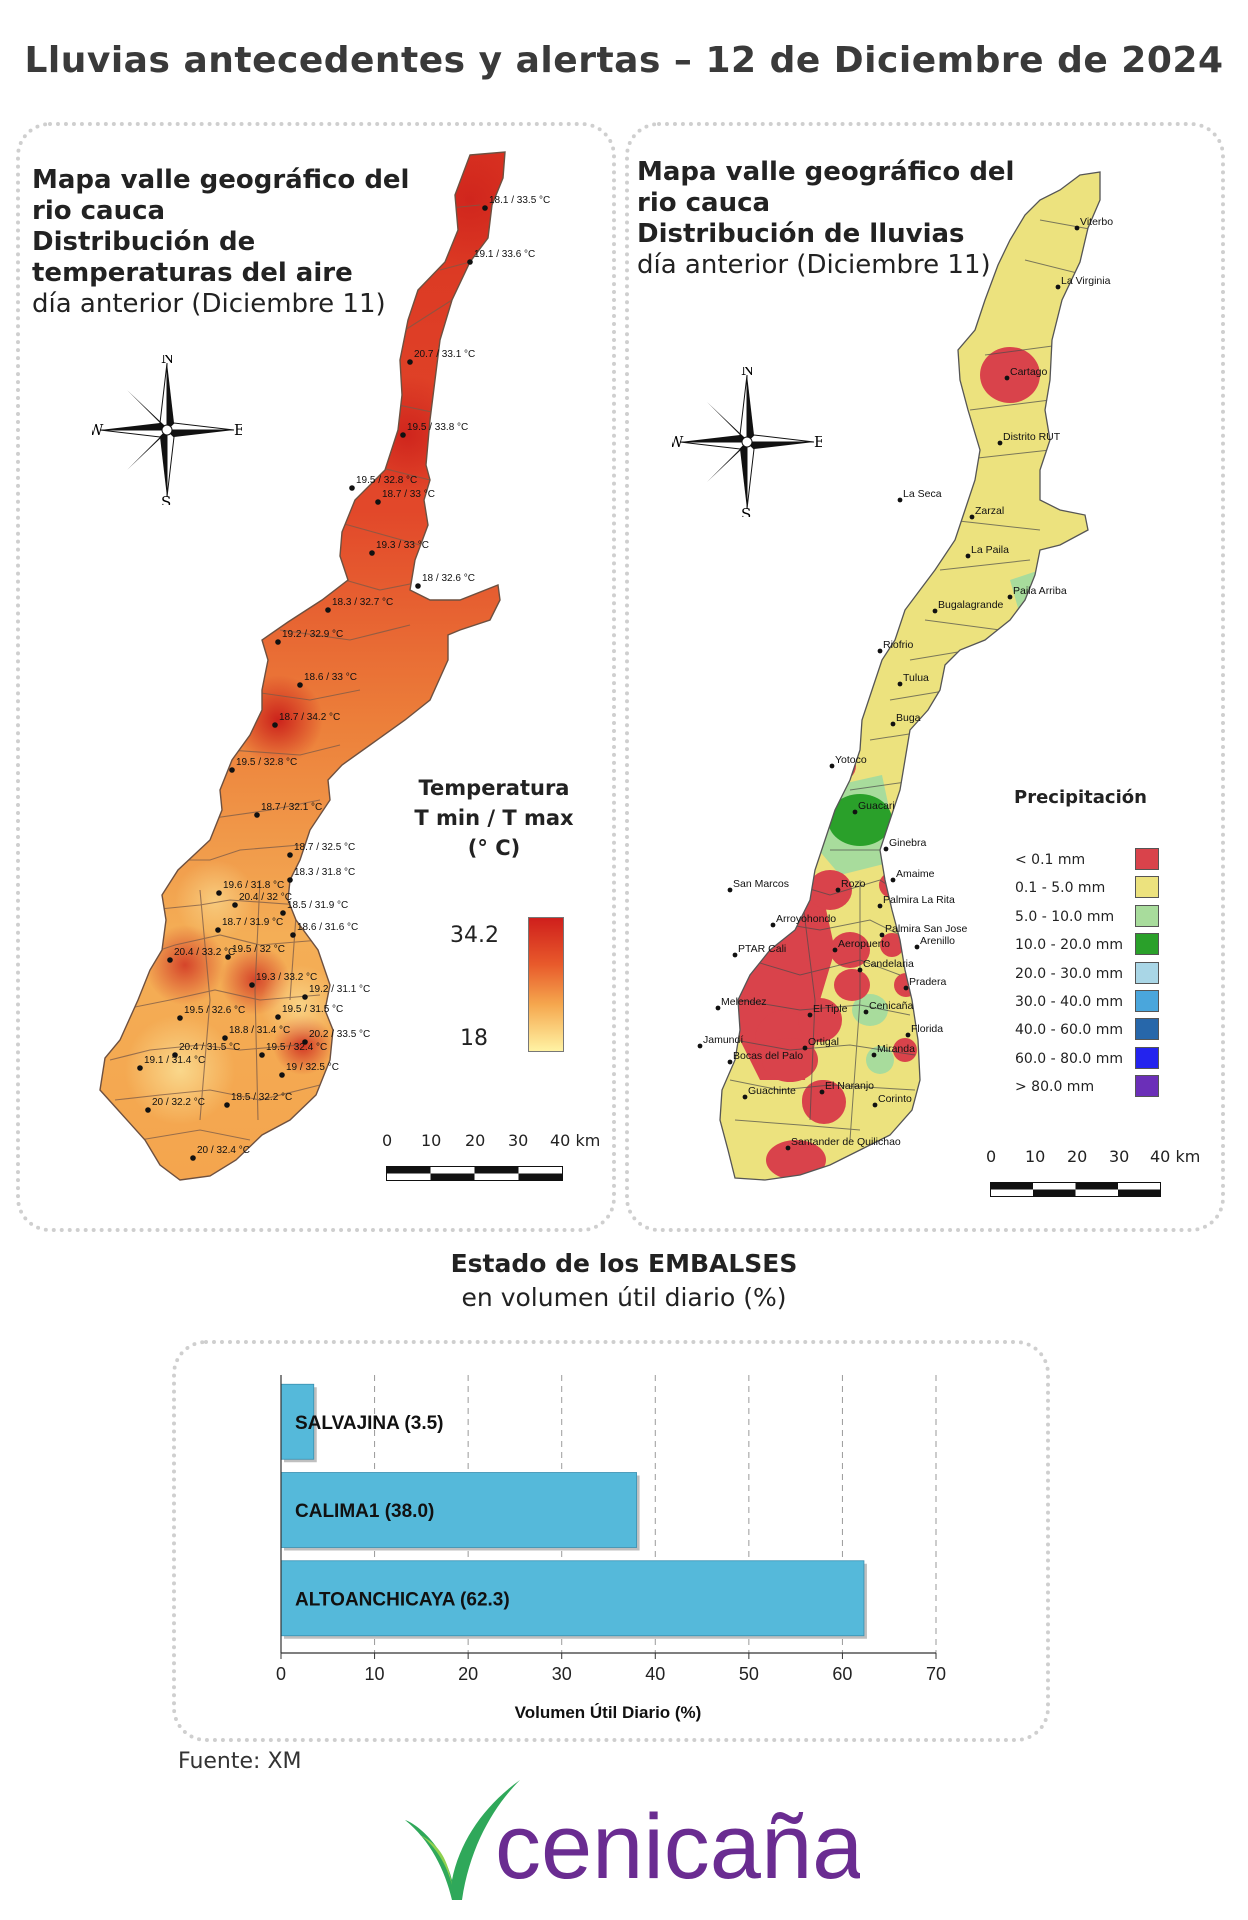  I want to click on precipitation-legend-row: 40.0 - 60.0 mm, so click(1100, 1032).